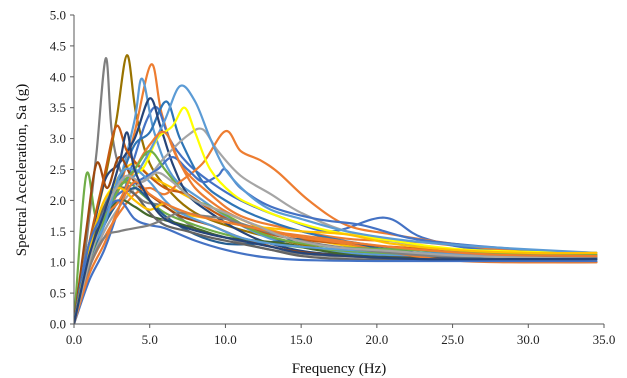  What do you see at coordinates (22, 170) in the screenshot?
I see `y-axis-title: Spectral Acceleration, Sa (g)` at bounding box center [22, 170].